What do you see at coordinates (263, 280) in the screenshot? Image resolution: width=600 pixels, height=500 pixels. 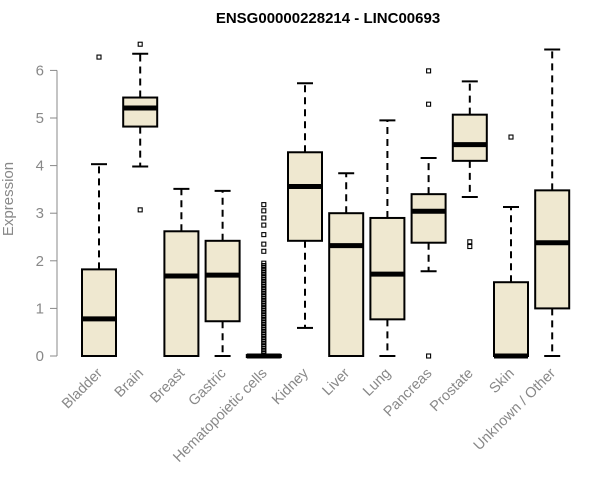 I see `box-hematopoietic-cells` at bounding box center [263, 280].